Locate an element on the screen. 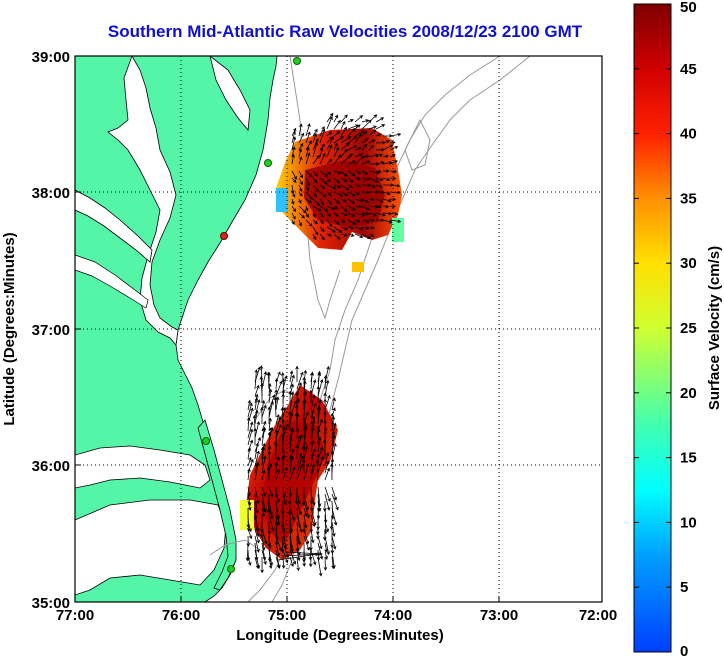  y-tick-label: 39:00 is located at coordinates (51, 57).